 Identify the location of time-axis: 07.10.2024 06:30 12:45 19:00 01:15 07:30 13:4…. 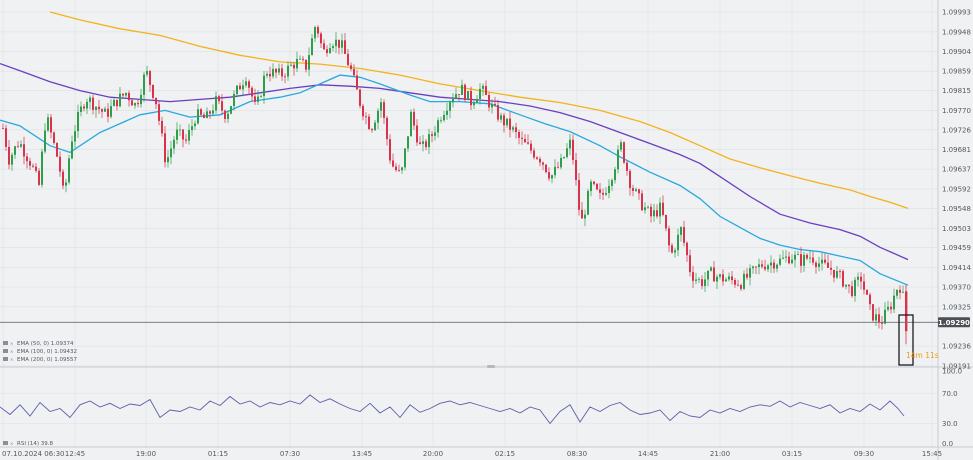
(472, 454).